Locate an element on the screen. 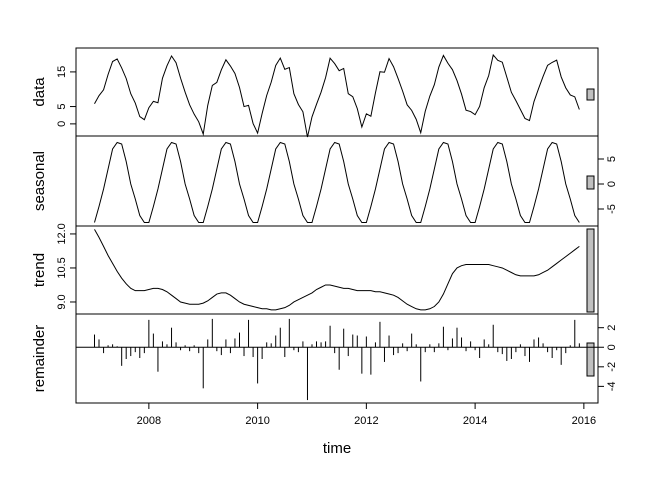 This screenshot has height=480, width=672. y-axis-label: data is located at coordinates (39, 92).